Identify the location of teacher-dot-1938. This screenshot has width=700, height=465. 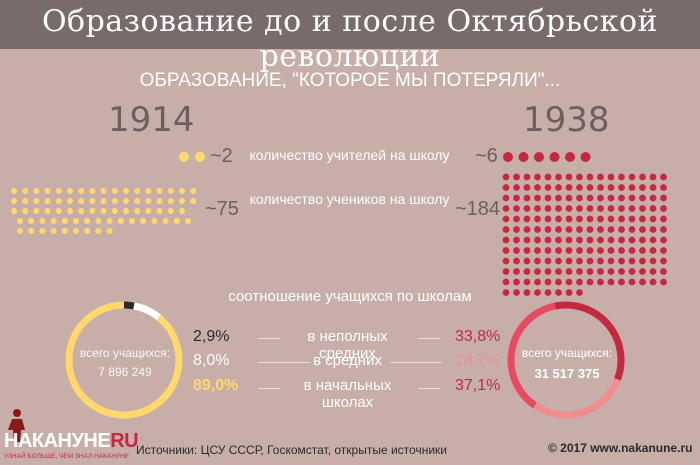
(570, 157).